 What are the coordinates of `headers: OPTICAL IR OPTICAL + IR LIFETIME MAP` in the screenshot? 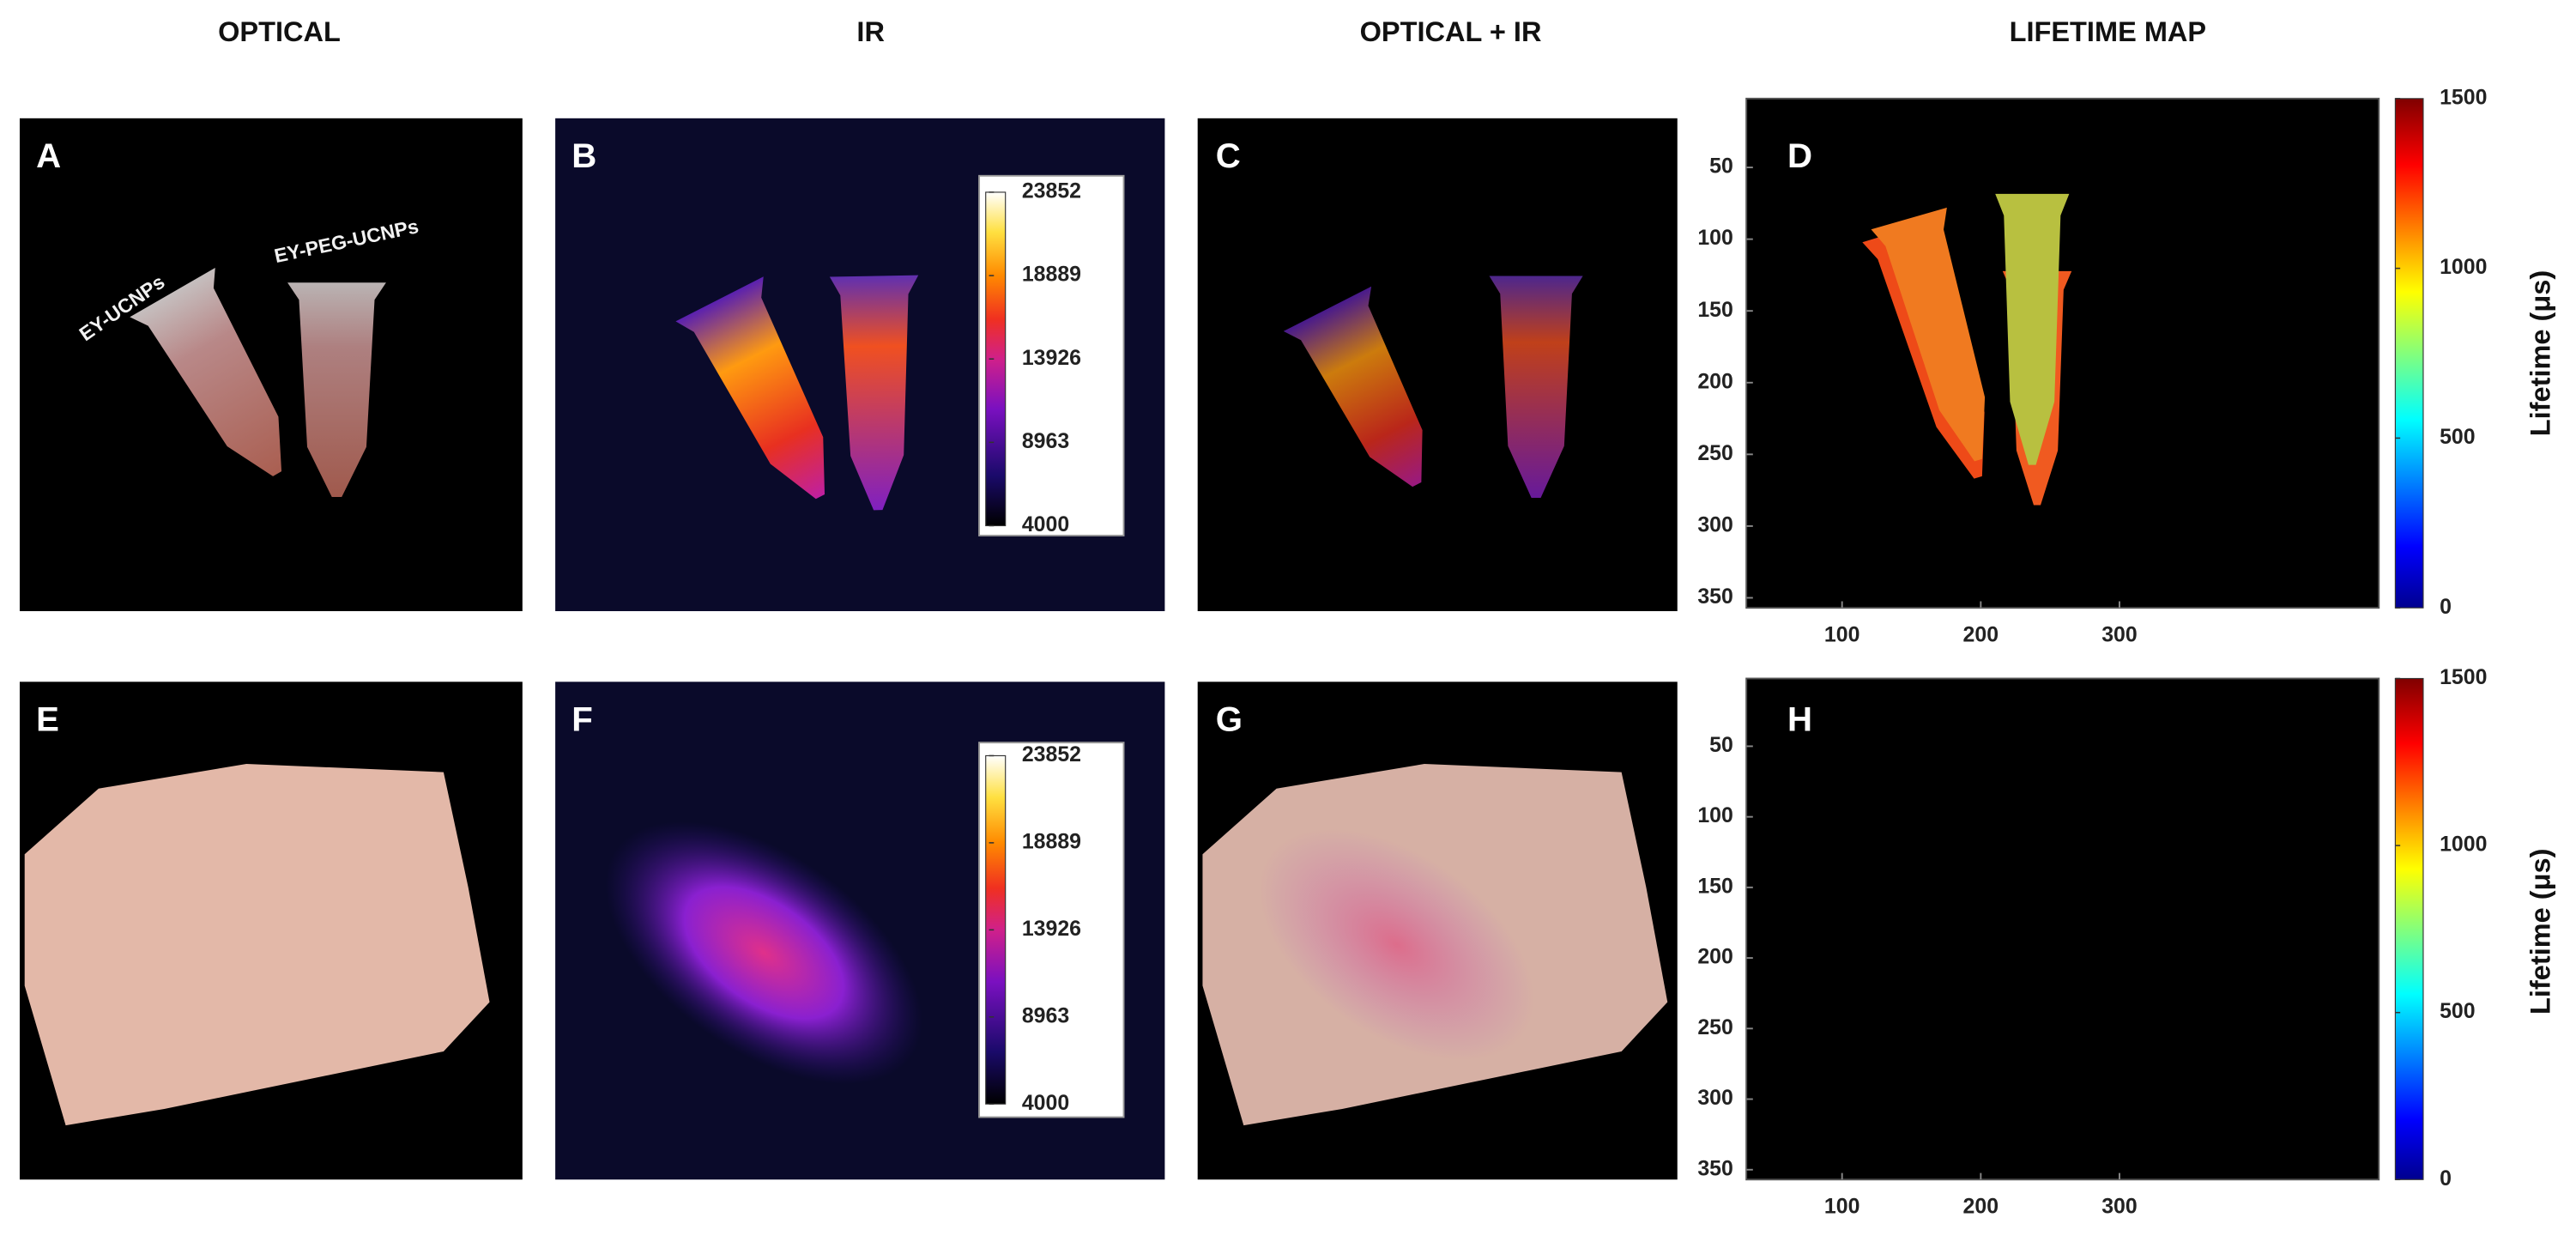 It's located at (1212, 32).